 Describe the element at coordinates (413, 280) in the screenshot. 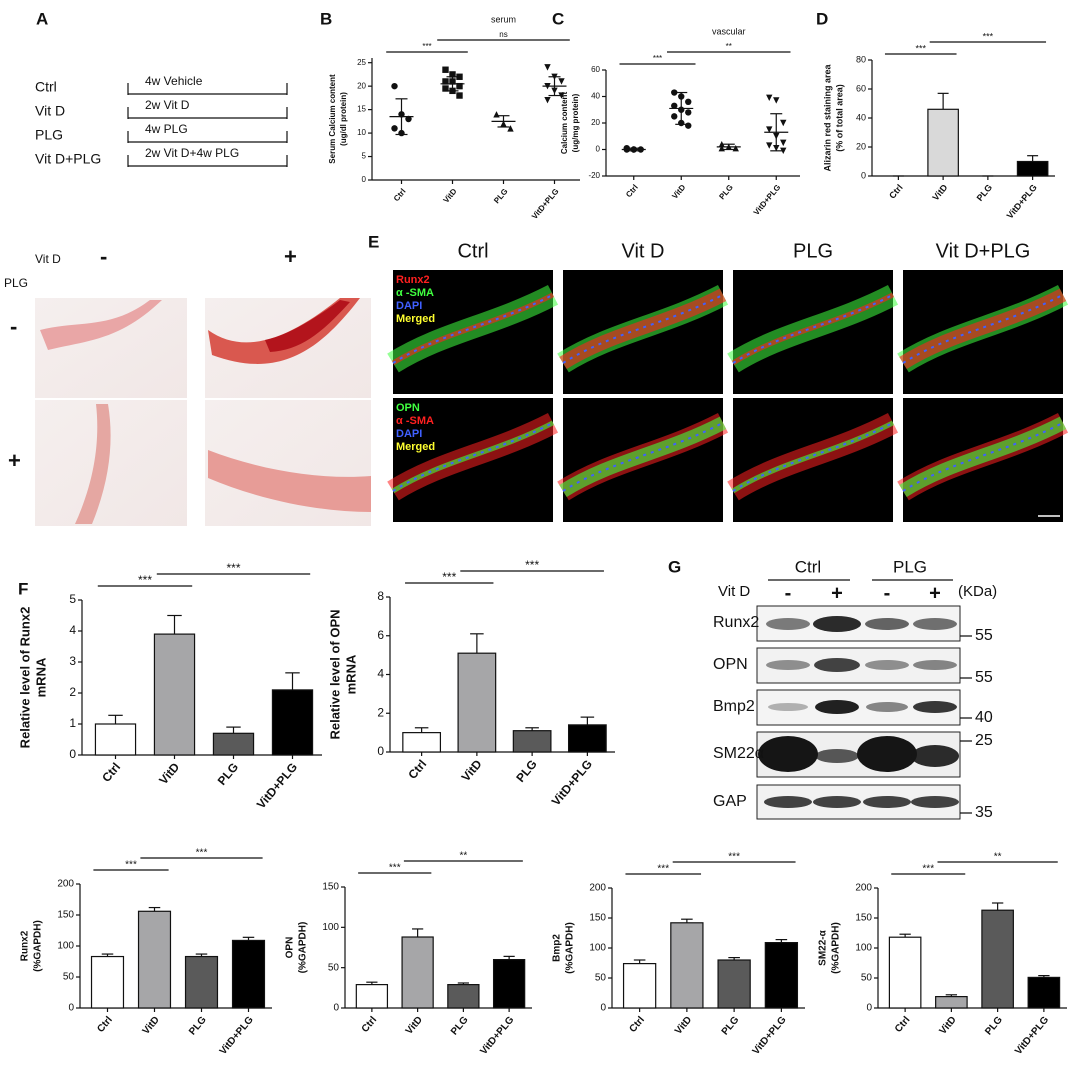

I see `stain-label: Runx2` at that location.